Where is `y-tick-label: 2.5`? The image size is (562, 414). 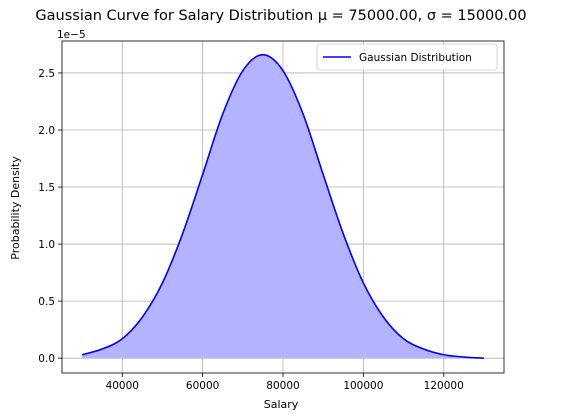 y-tick-label: 2.5 is located at coordinates (46, 74).